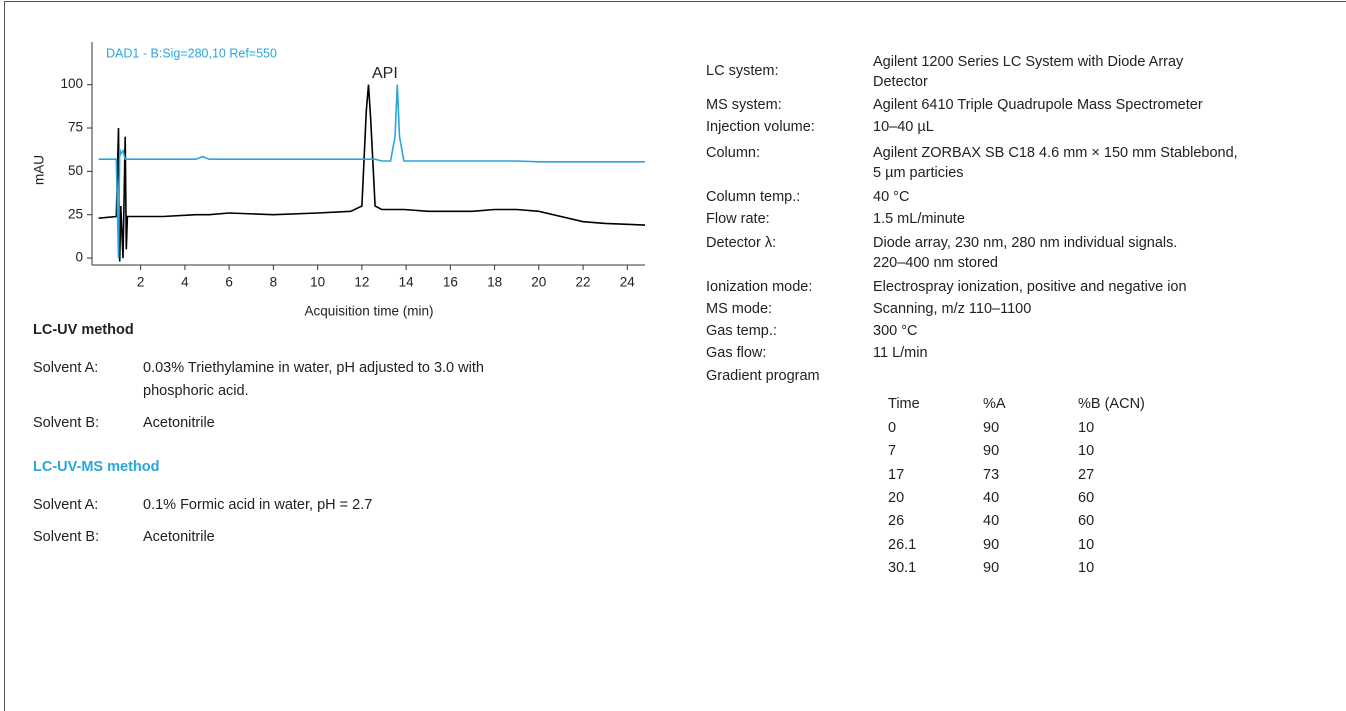 The image size is (1346, 711). I want to click on label: MS mode:, so click(739, 309).